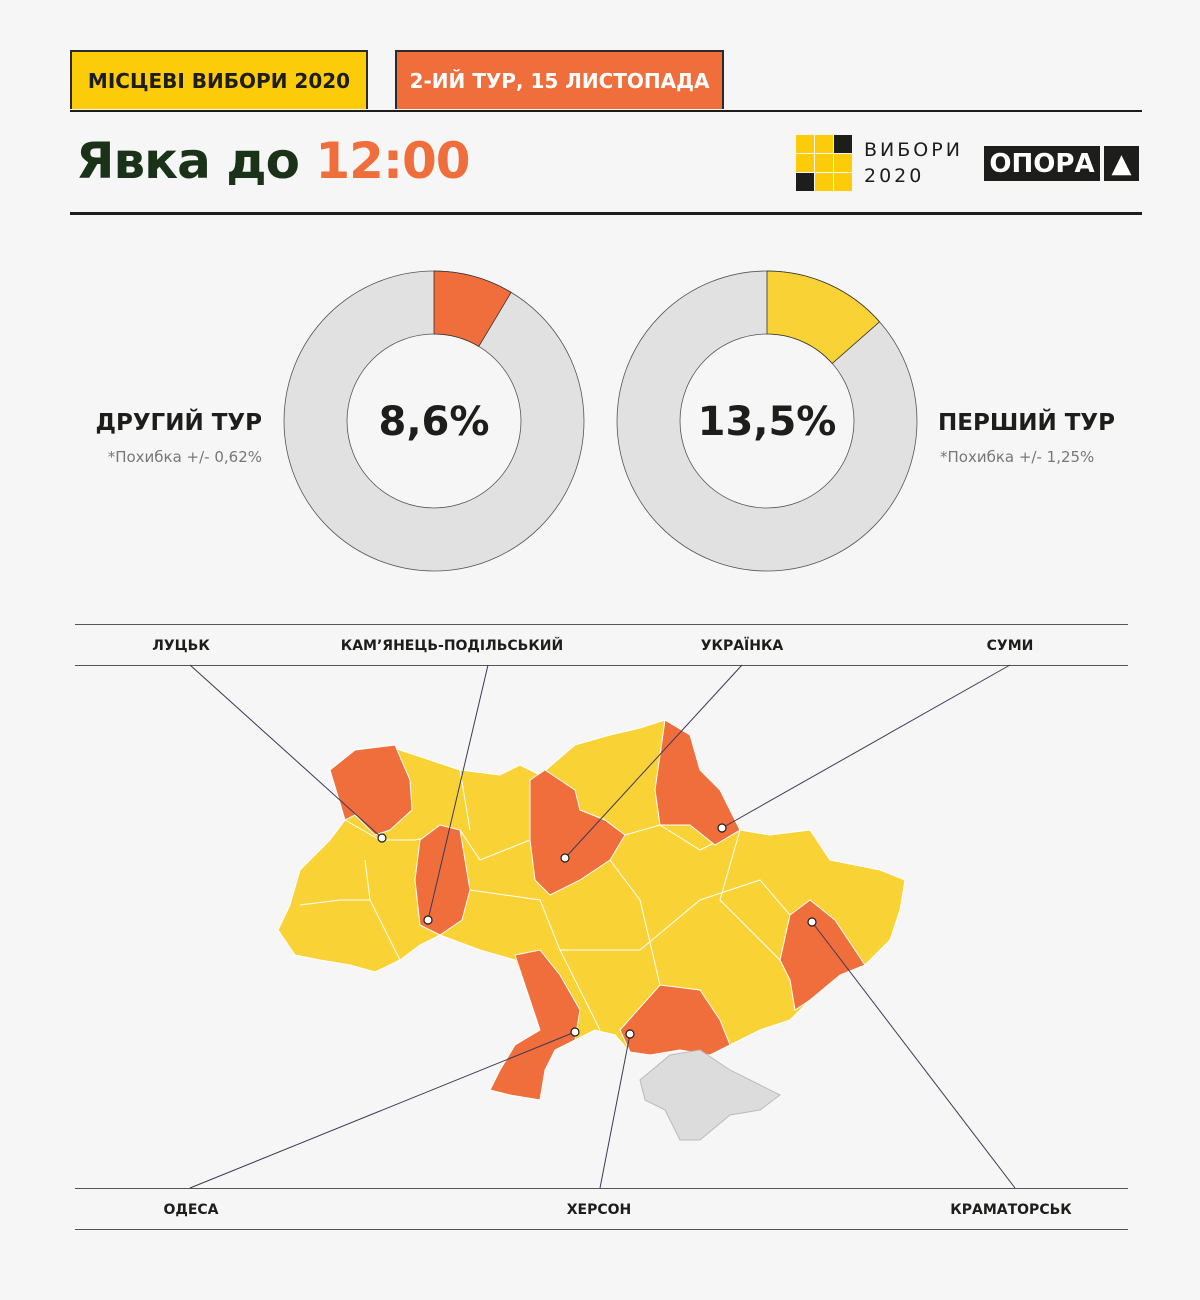  What do you see at coordinates (1010, 646) in the screenshot?
I see `label-sumy: СУМИ` at bounding box center [1010, 646].